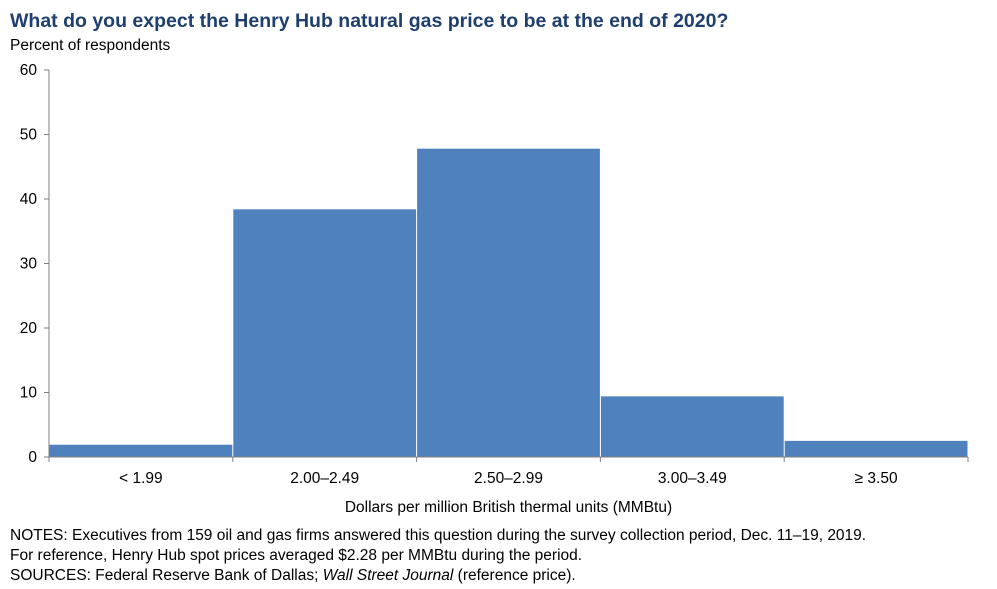  I want to click on x-tick-label: 2.50–2.99, so click(508, 478).